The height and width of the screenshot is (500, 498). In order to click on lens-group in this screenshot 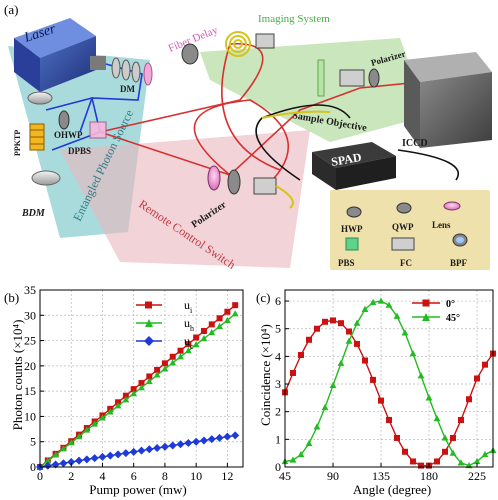, I will do `click(126, 70)`.